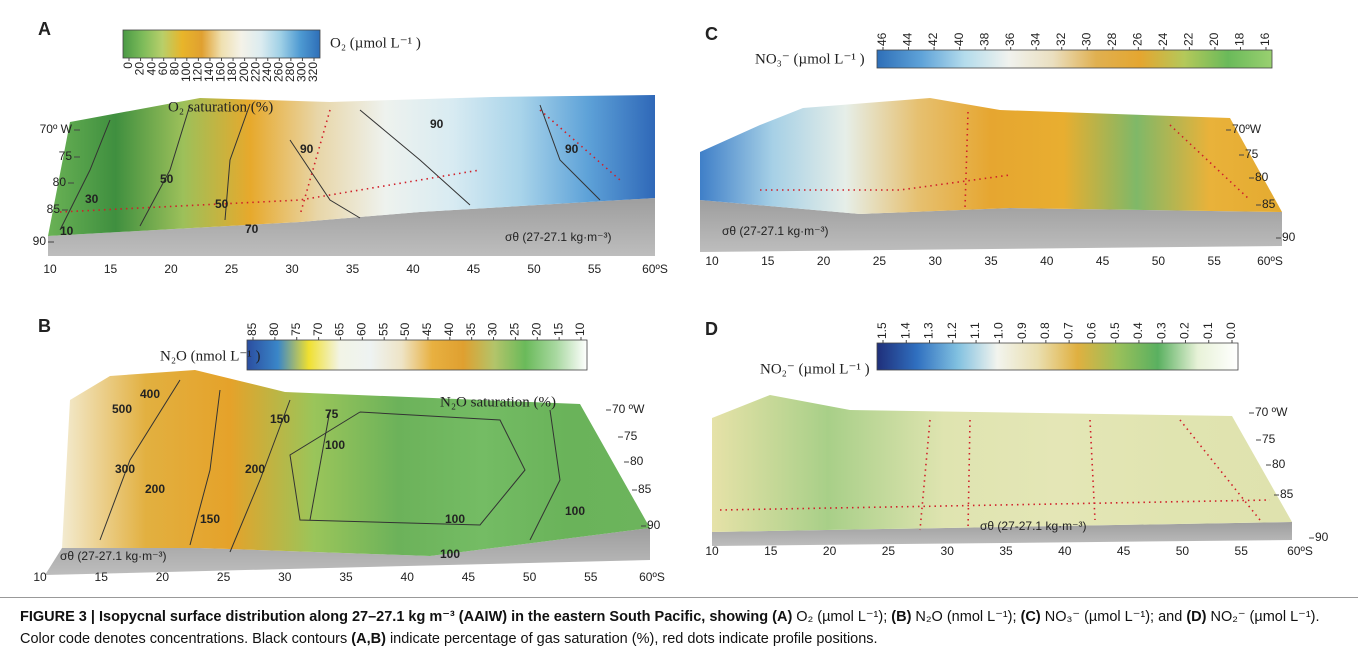 This screenshot has height=672, width=1358. I want to click on colorbar-tick-label: 1.0, so click(999, 330).